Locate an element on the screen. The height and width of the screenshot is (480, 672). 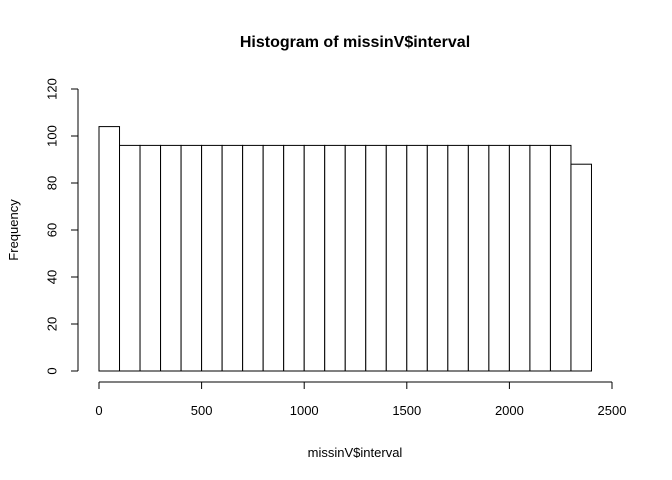
y-tick-label: 120 is located at coordinates (52, 89).